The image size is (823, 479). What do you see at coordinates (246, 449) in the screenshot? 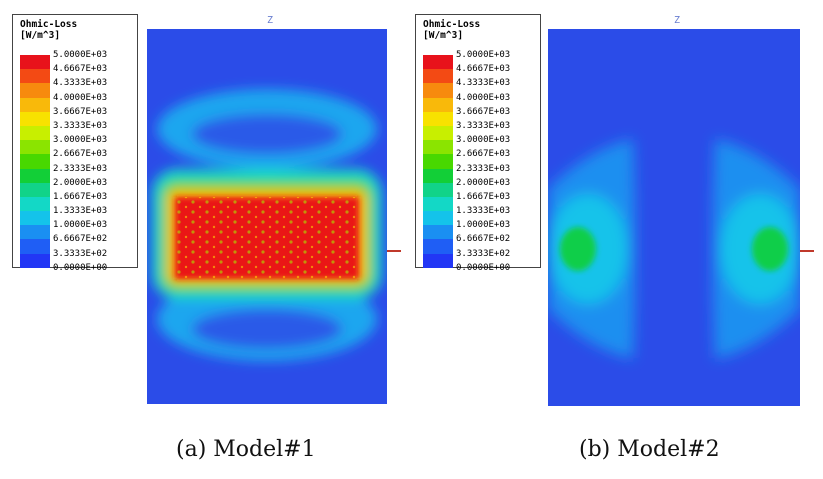
I see `caption-model-1: (a) Model#1` at bounding box center [246, 449].